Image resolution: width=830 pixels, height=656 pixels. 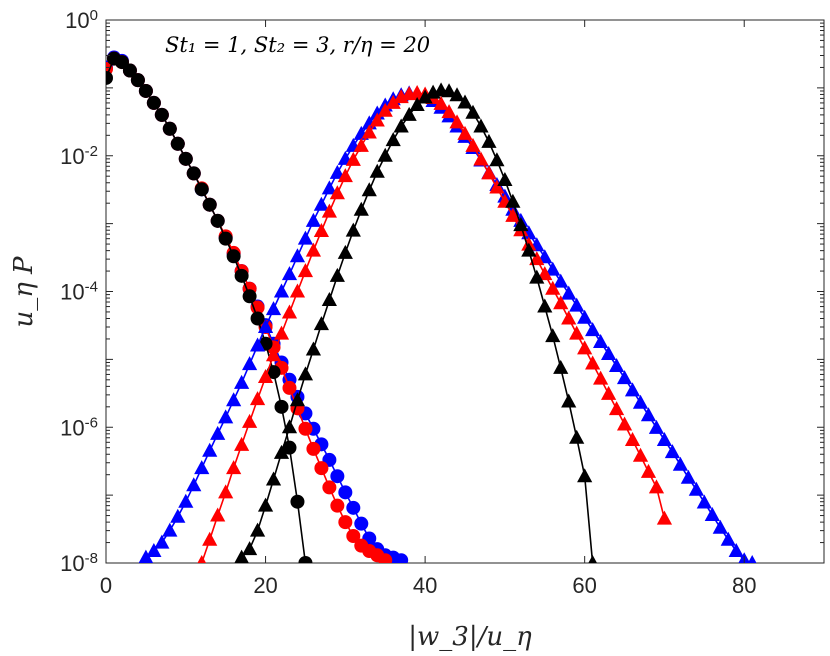 I want to click on y-tick-label: 10⁻⁶, so click(x=79, y=427).